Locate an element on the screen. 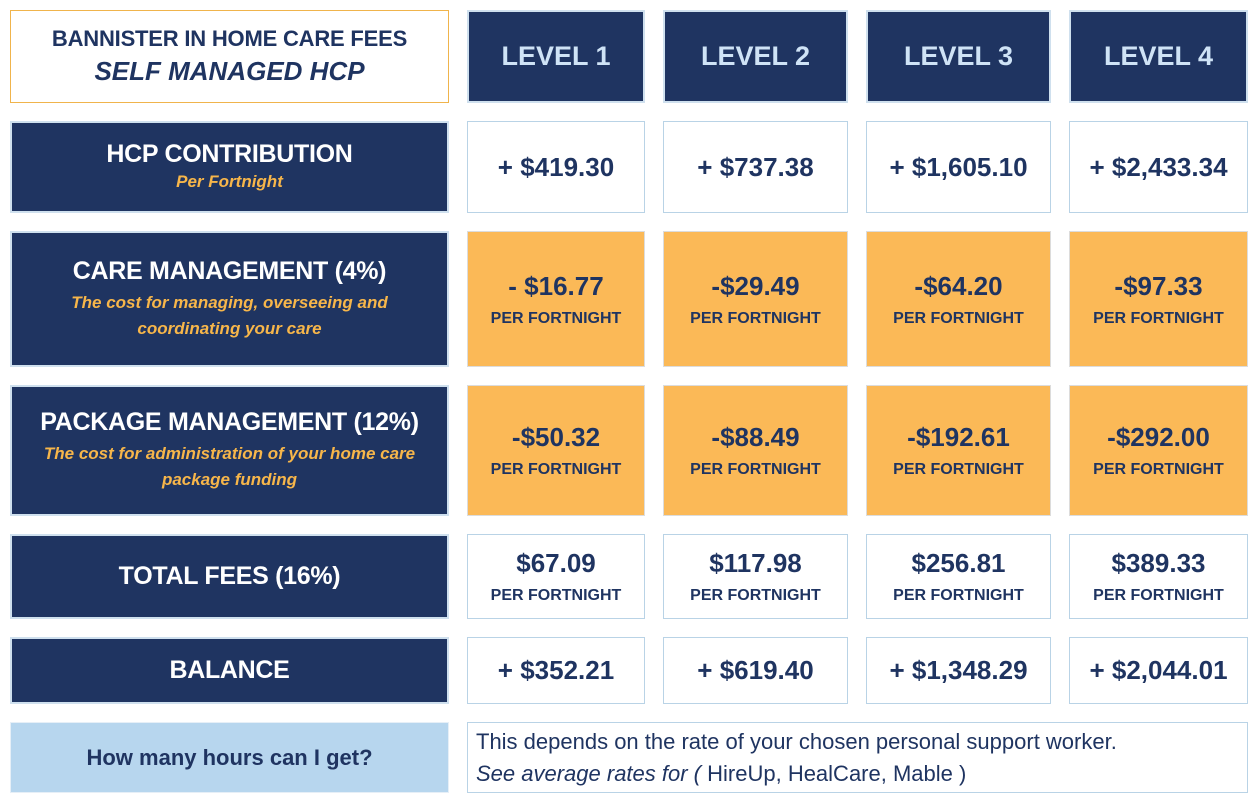 This screenshot has width=1260, height=810. row-sub-line2: package funding is located at coordinates (229, 479).